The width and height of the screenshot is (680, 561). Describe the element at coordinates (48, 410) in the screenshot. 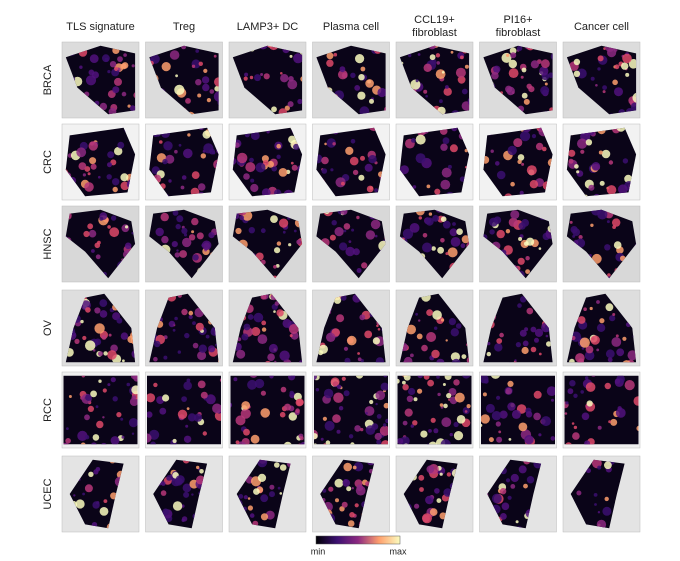

I see `row-label: RCC` at that location.